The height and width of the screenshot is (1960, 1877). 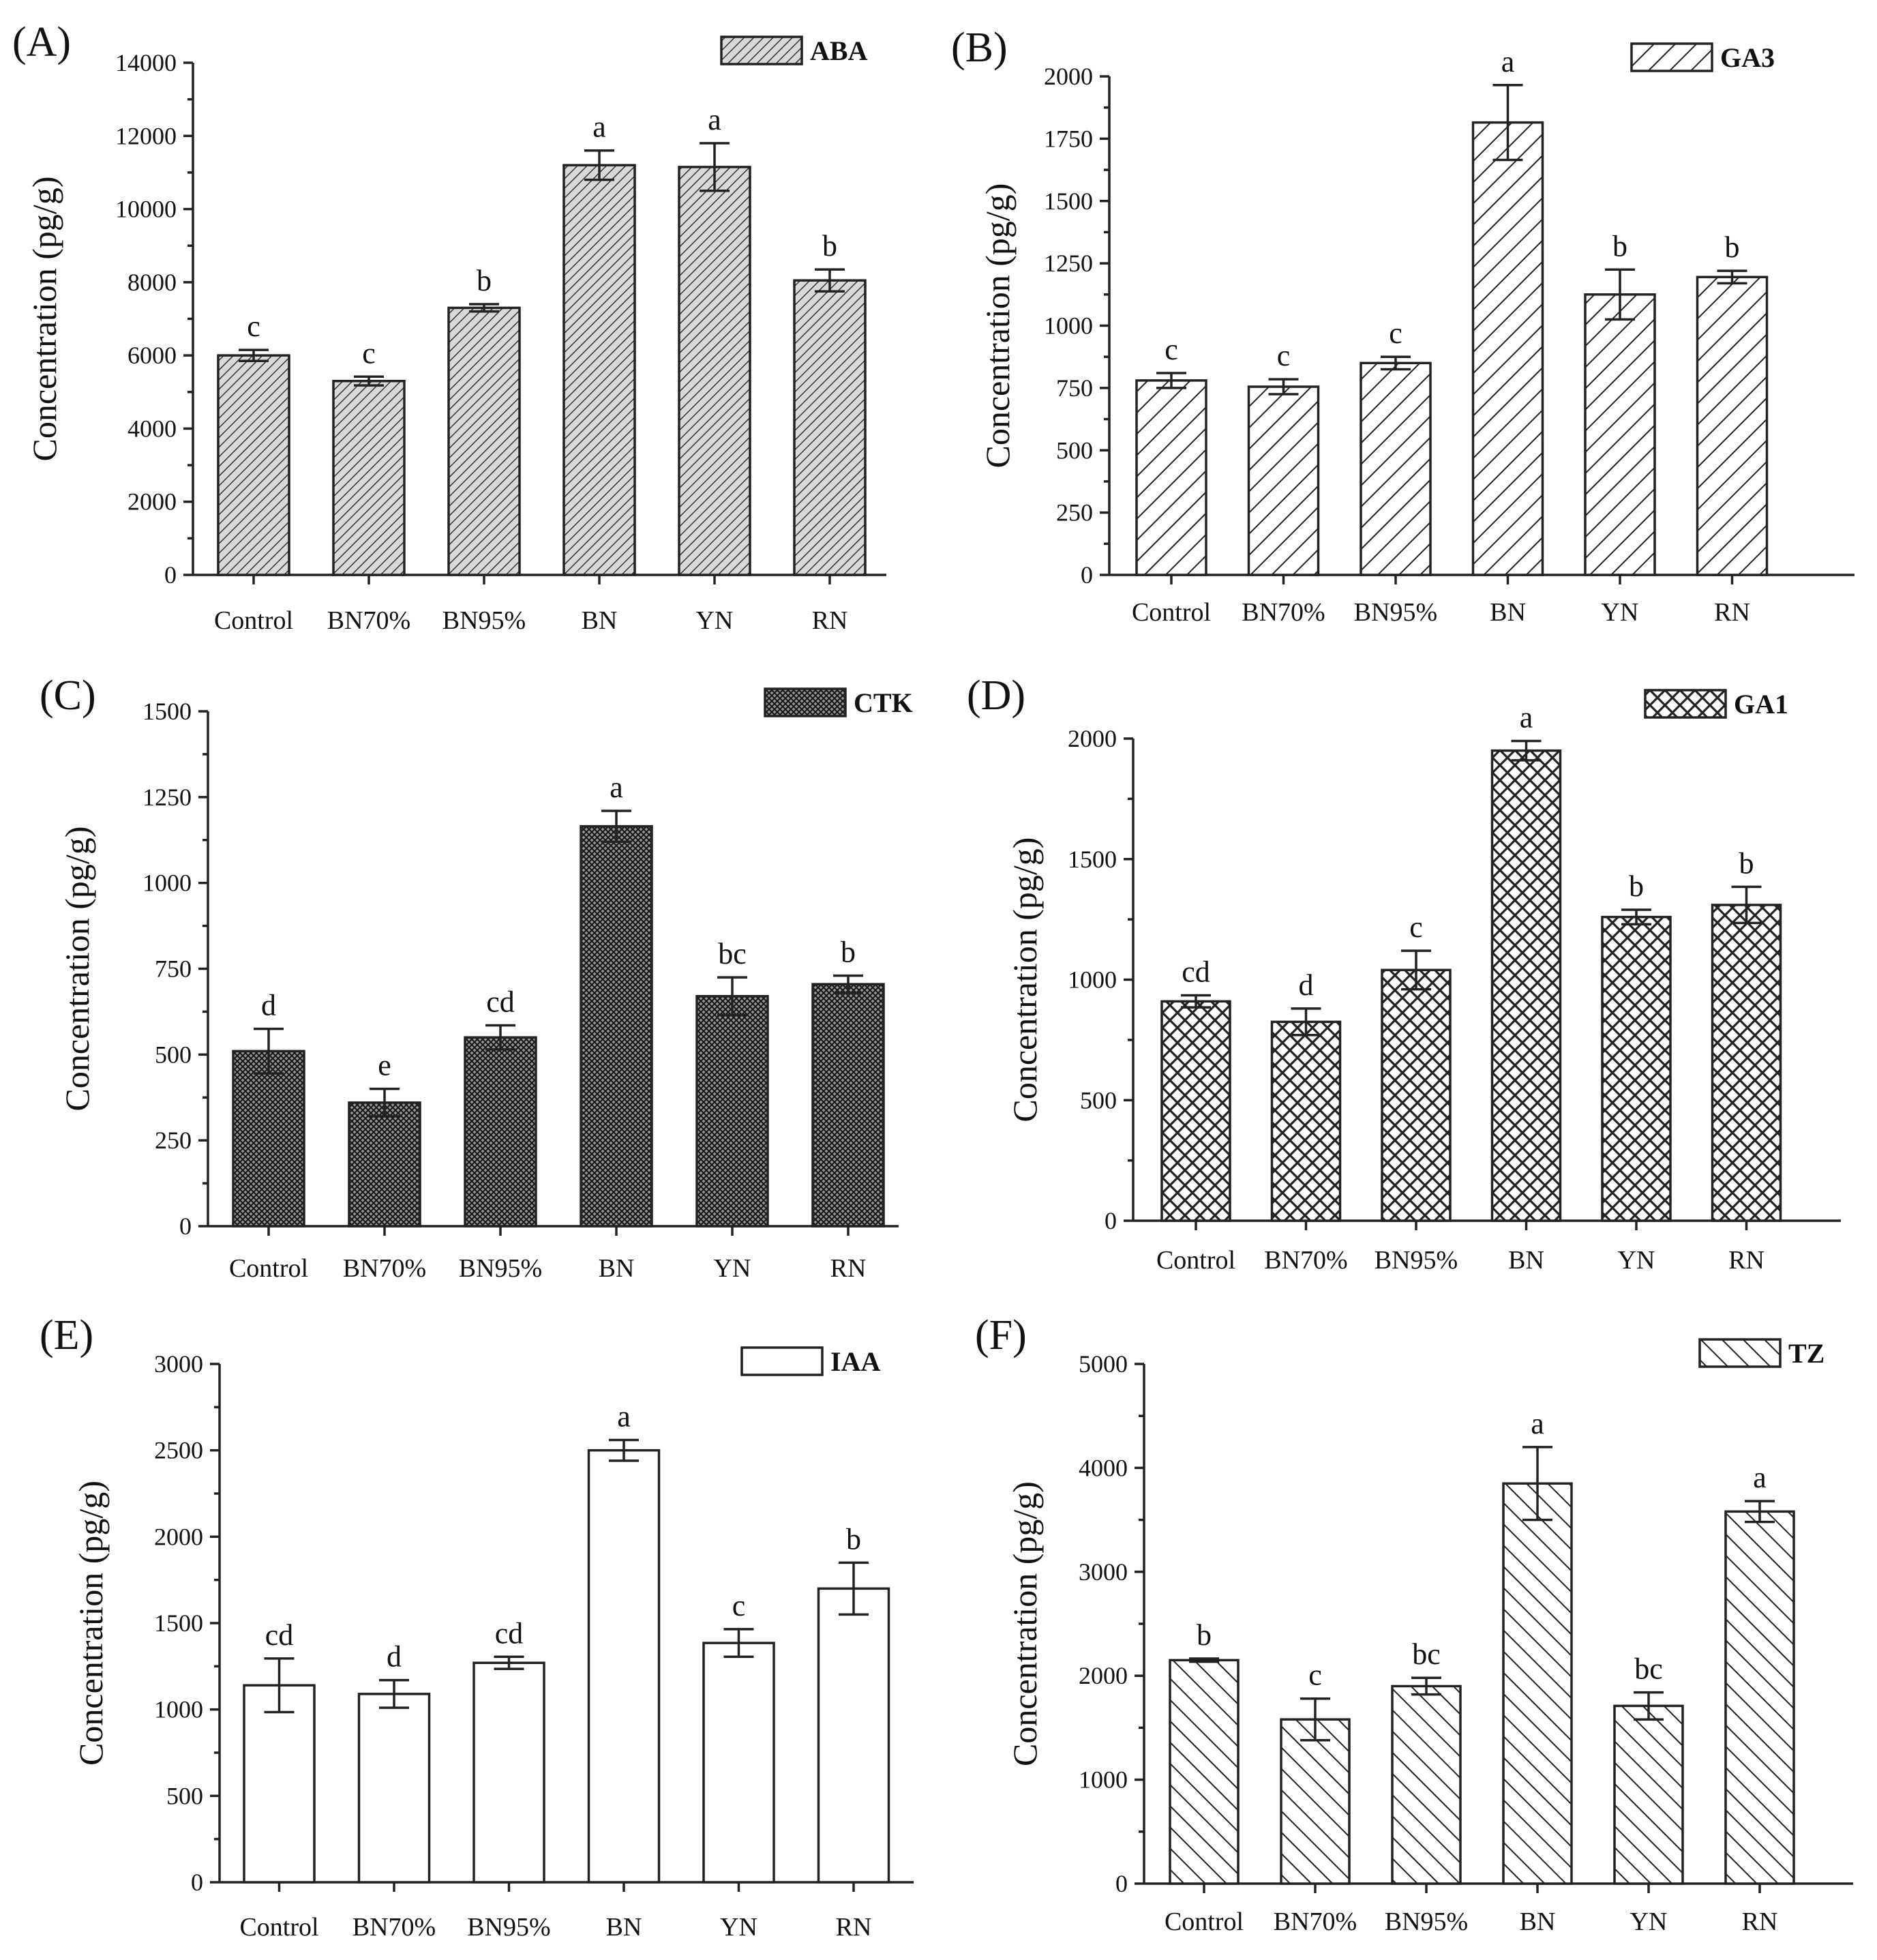 What do you see at coordinates (167, 711) in the screenshot?
I see `y-tick-label: 1500` at bounding box center [167, 711].